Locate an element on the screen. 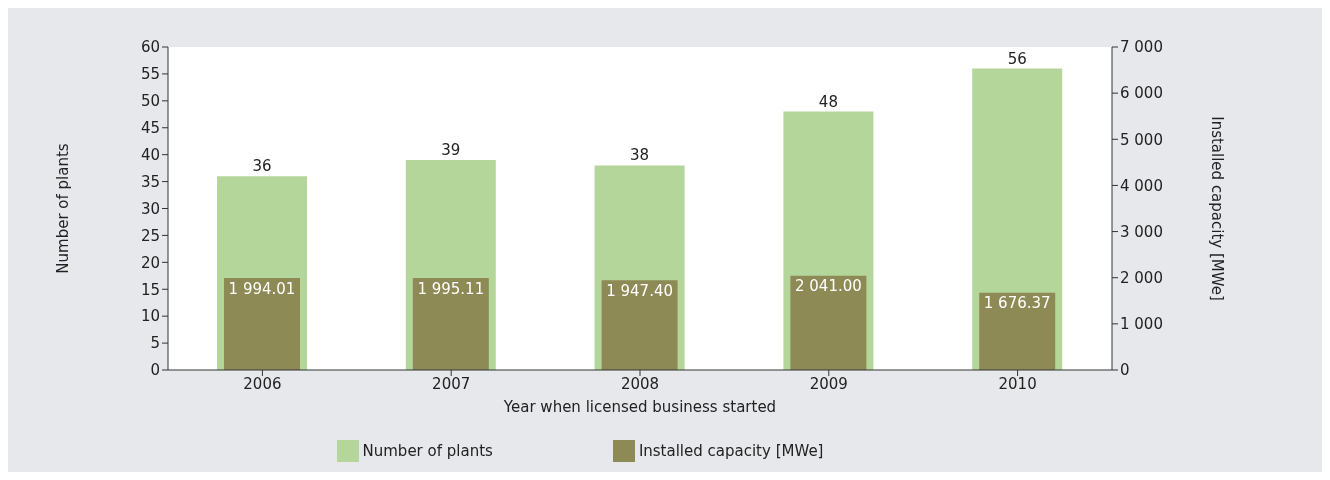 Image resolution: width=1330 pixels, height=480 pixels. y-tick-label: 35 is located at coordinates (150, 181).